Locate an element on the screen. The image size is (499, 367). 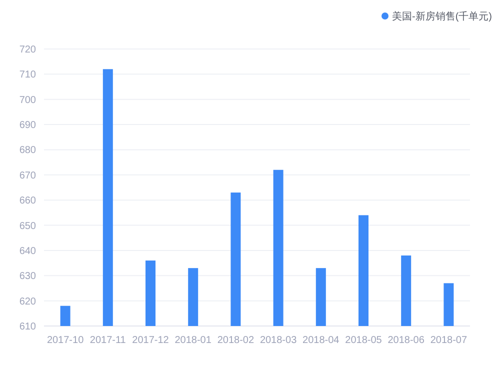
legend-label: 美国-新房销售(千单元) is located at coordinates (442, 16).